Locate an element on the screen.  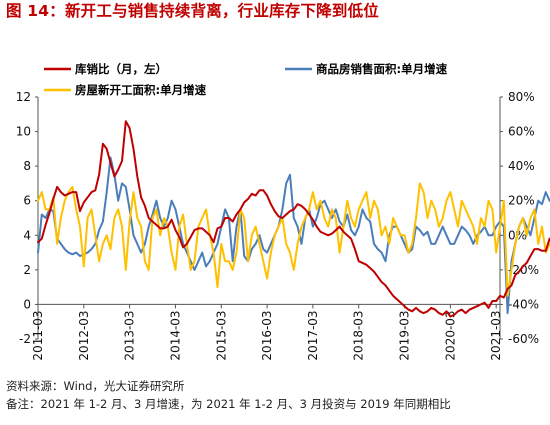
x-tick-label: 2016-03 is located at coordinates (267, 335).